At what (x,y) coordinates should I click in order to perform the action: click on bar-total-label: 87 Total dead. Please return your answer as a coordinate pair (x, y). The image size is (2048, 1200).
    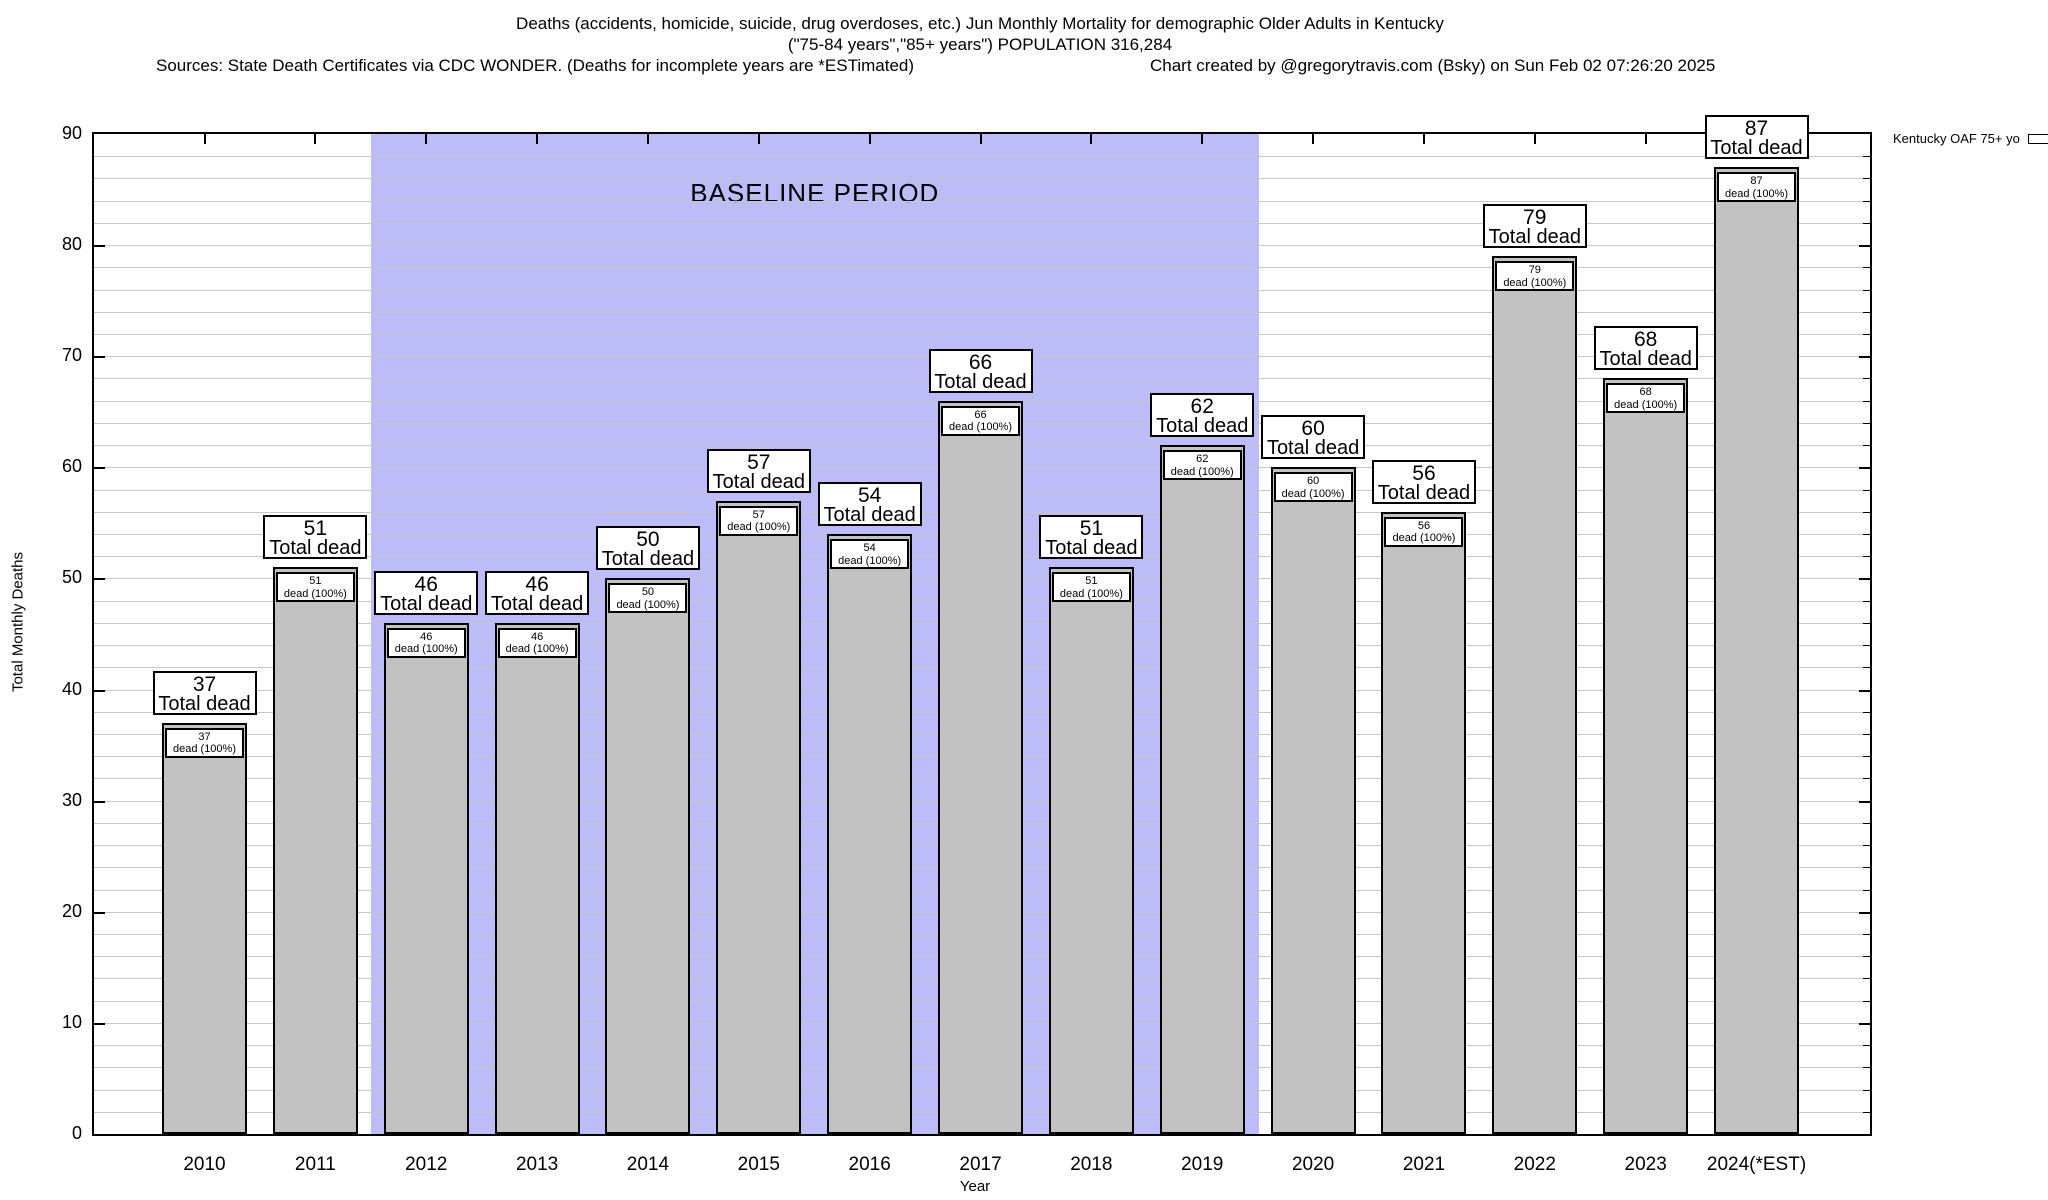
    Looking at the image, I should click on (1756, 137).